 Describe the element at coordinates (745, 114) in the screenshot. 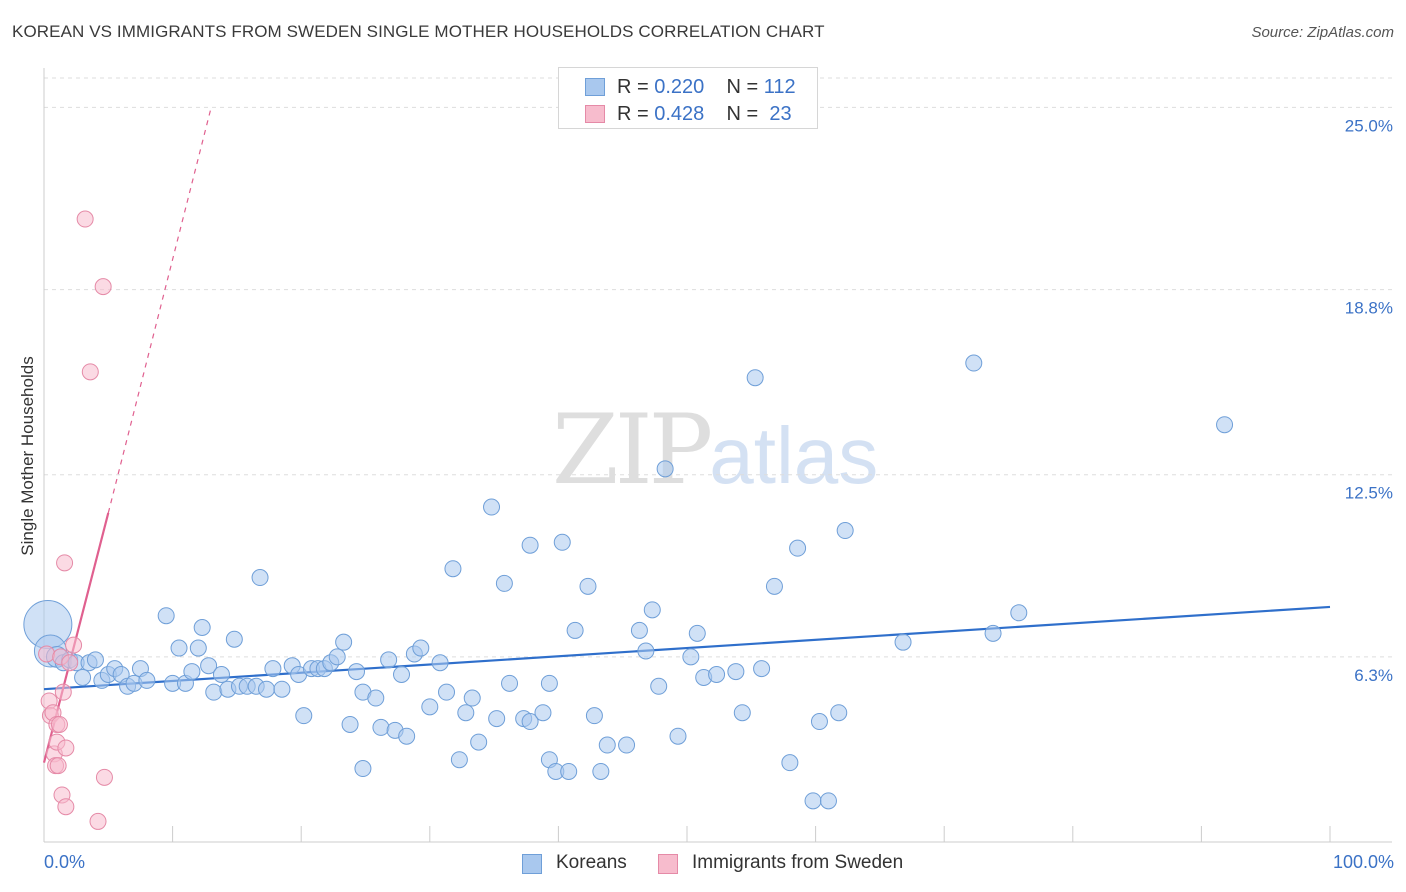

I see `legend-n-prefix: N =` at that location.